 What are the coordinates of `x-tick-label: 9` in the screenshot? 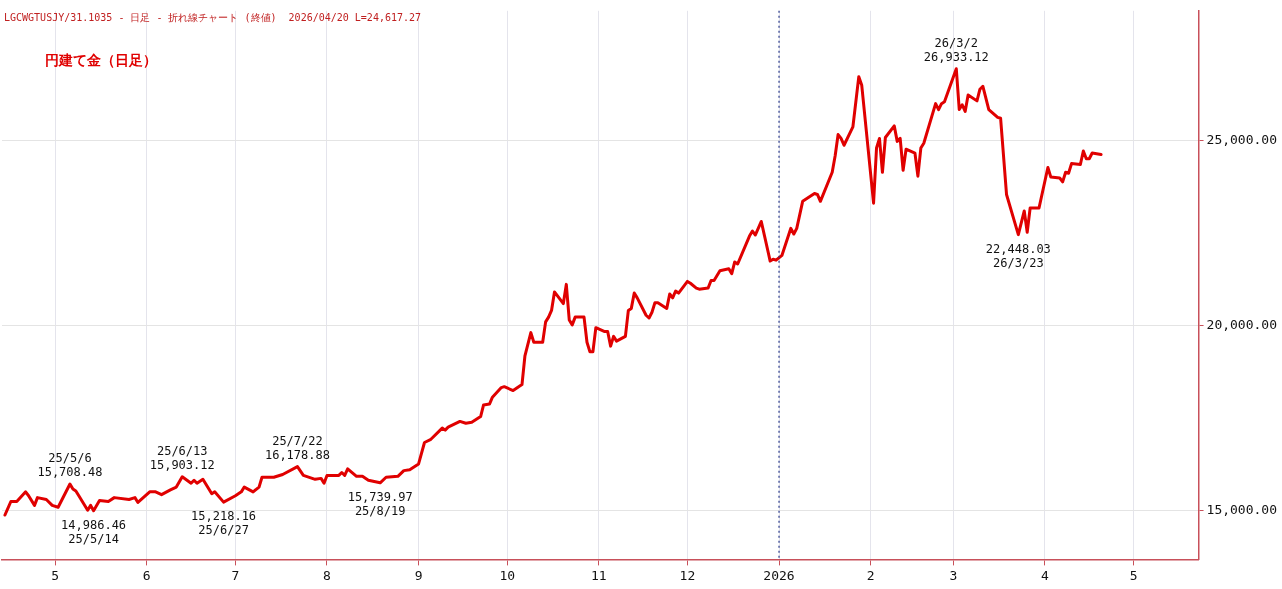 It's located at (418, 575).